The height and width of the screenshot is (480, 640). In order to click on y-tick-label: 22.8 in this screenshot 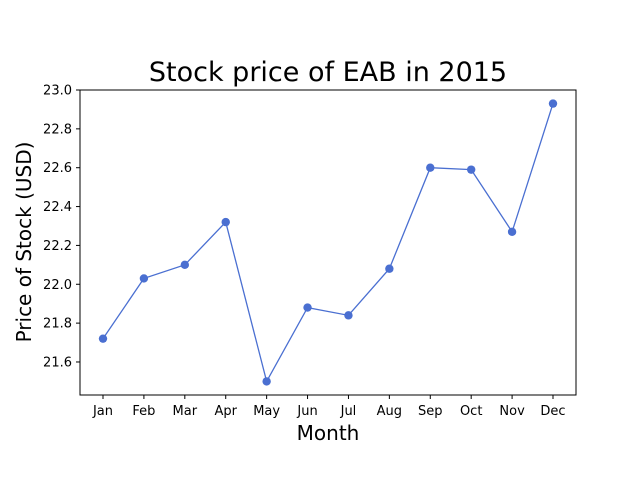, I will do `click(57, 129)`.